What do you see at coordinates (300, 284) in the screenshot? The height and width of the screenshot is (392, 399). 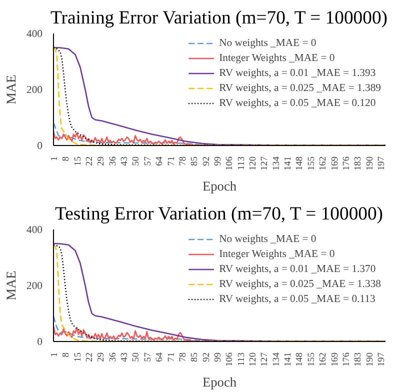 I see `legend-label: RV weights, a = 0.025 _MAE = 1.338` at bounding box center [300, 284].